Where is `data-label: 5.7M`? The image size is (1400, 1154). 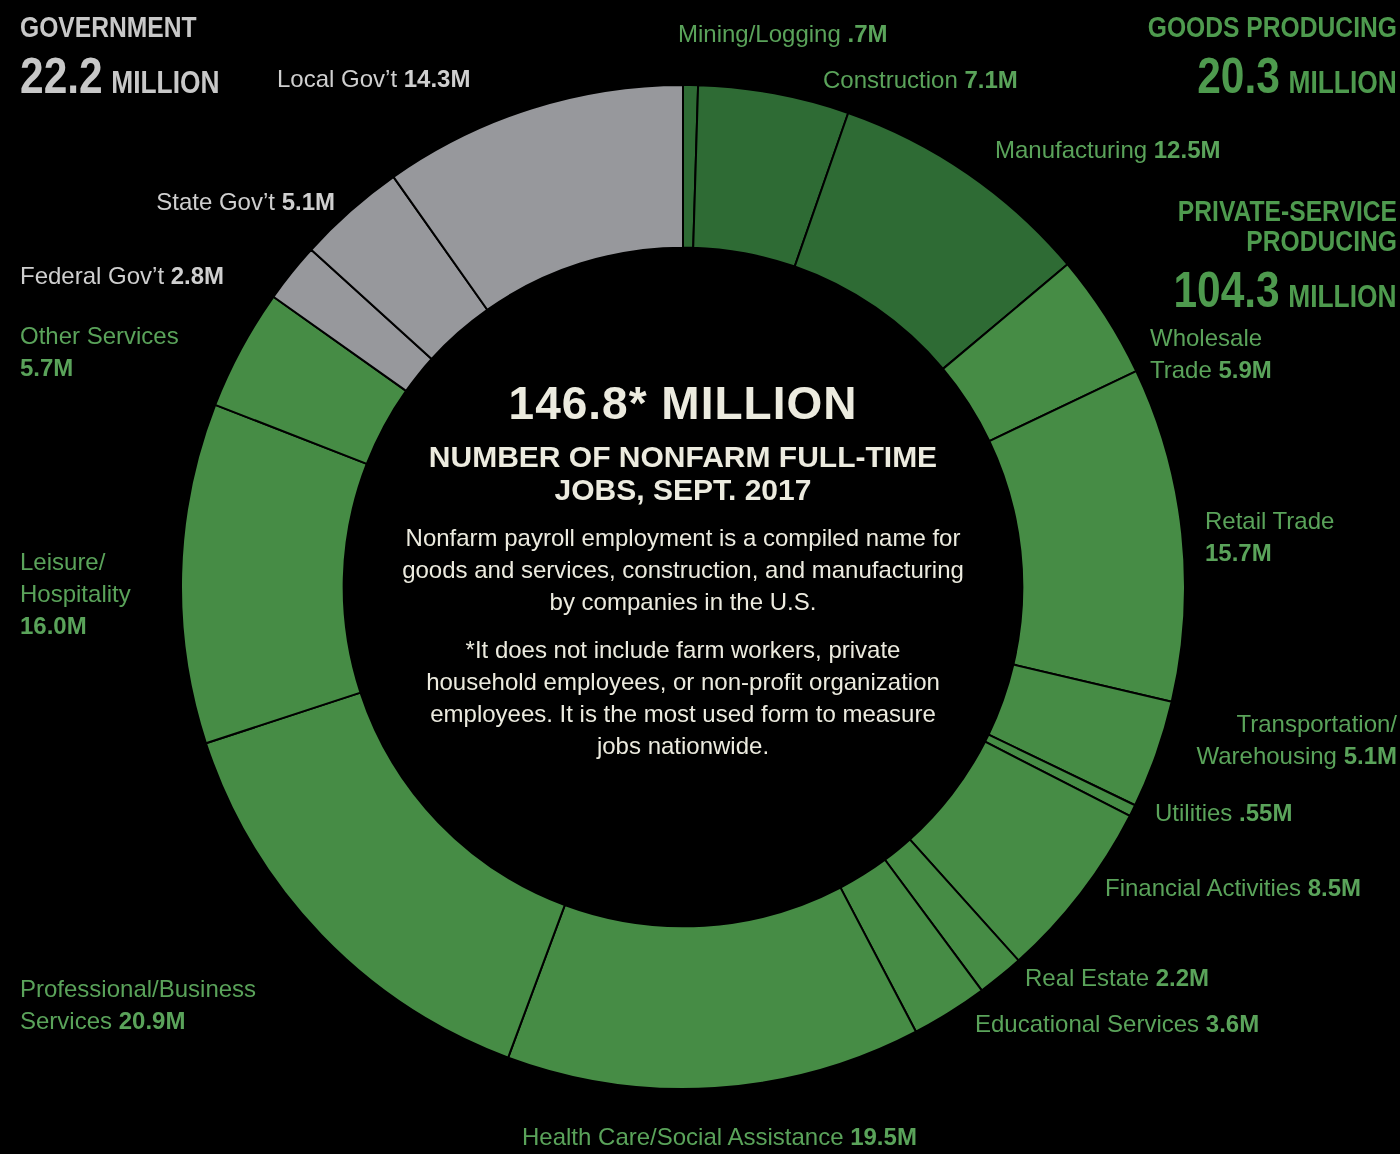 data-label: 5.7M is located at coordinates (47, 367).